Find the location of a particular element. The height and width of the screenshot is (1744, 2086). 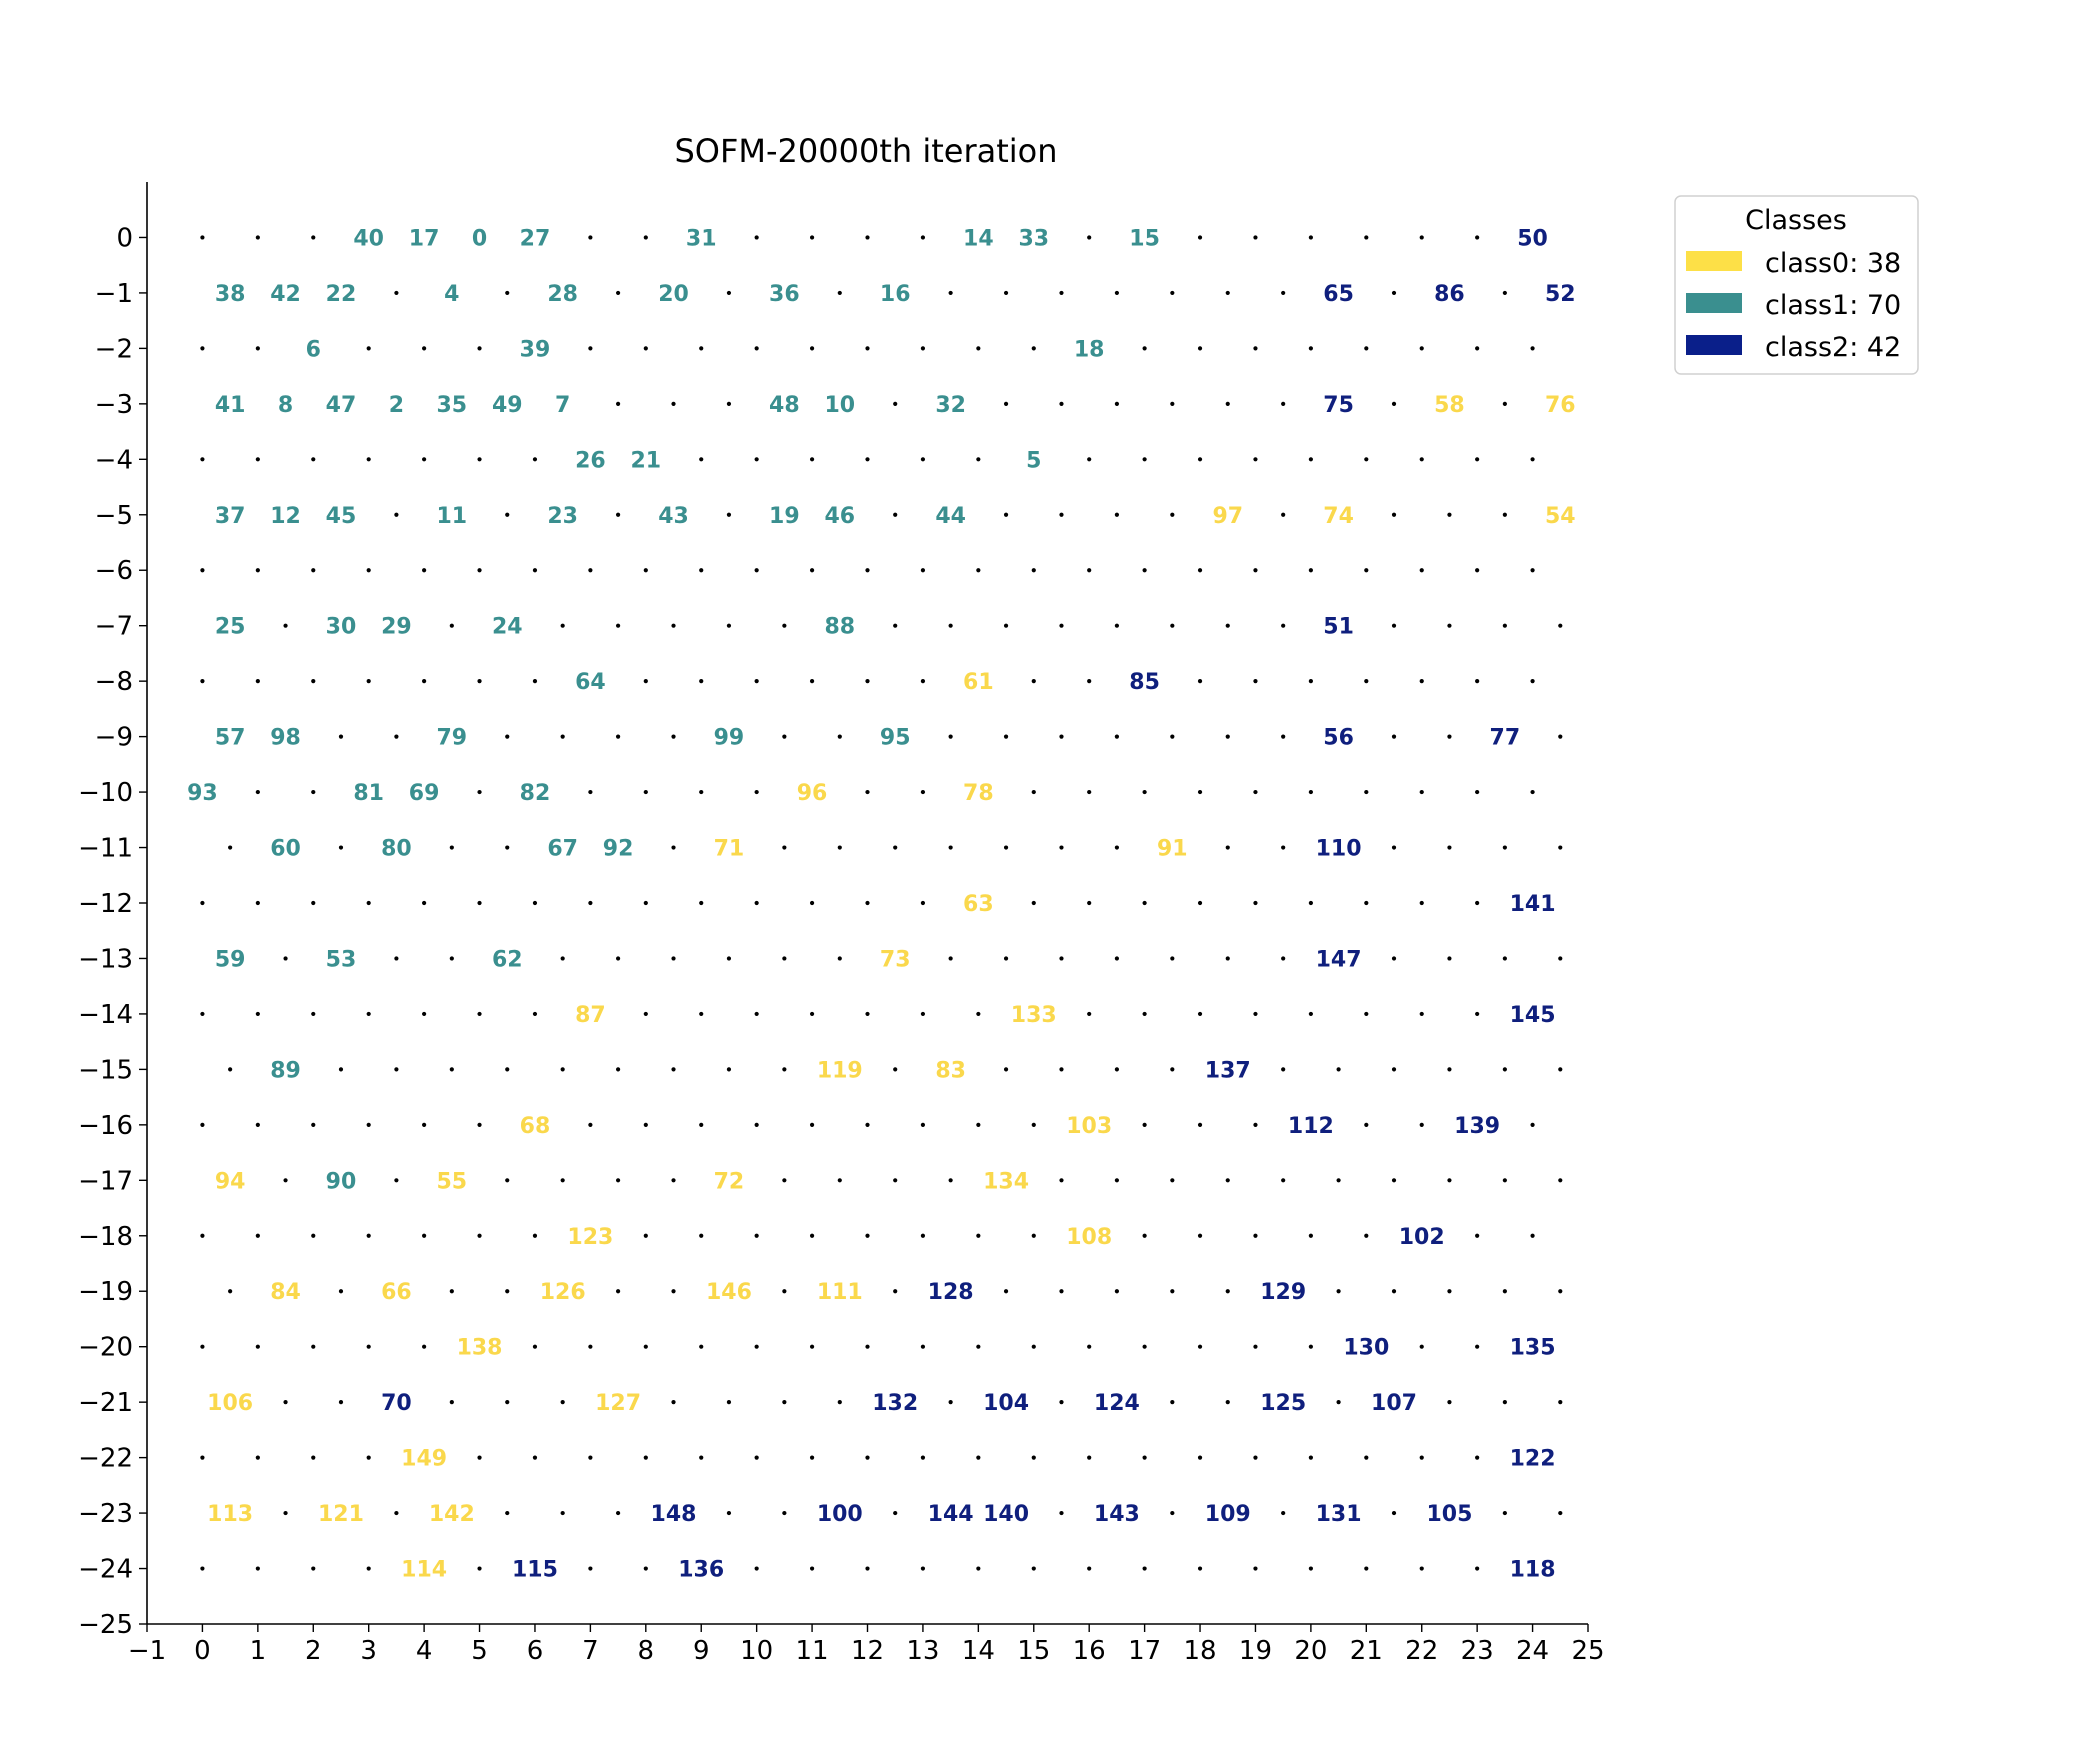

node-label: 40 is located at coordinates (368, 238).